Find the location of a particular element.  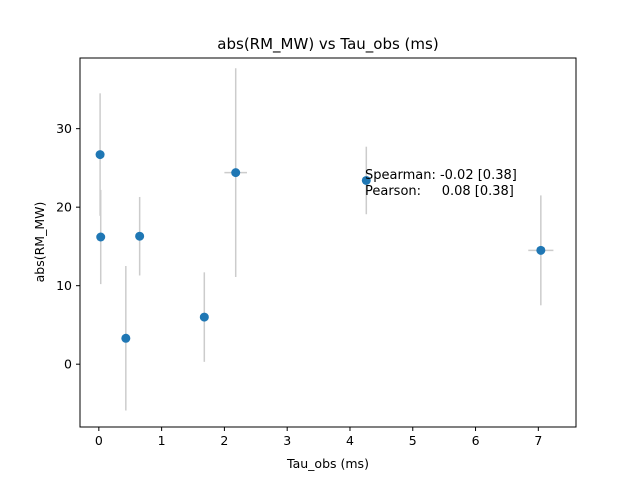

pearson-annotation: Pearson: 0.08 [0.38] is located at coordinates (439, 191).